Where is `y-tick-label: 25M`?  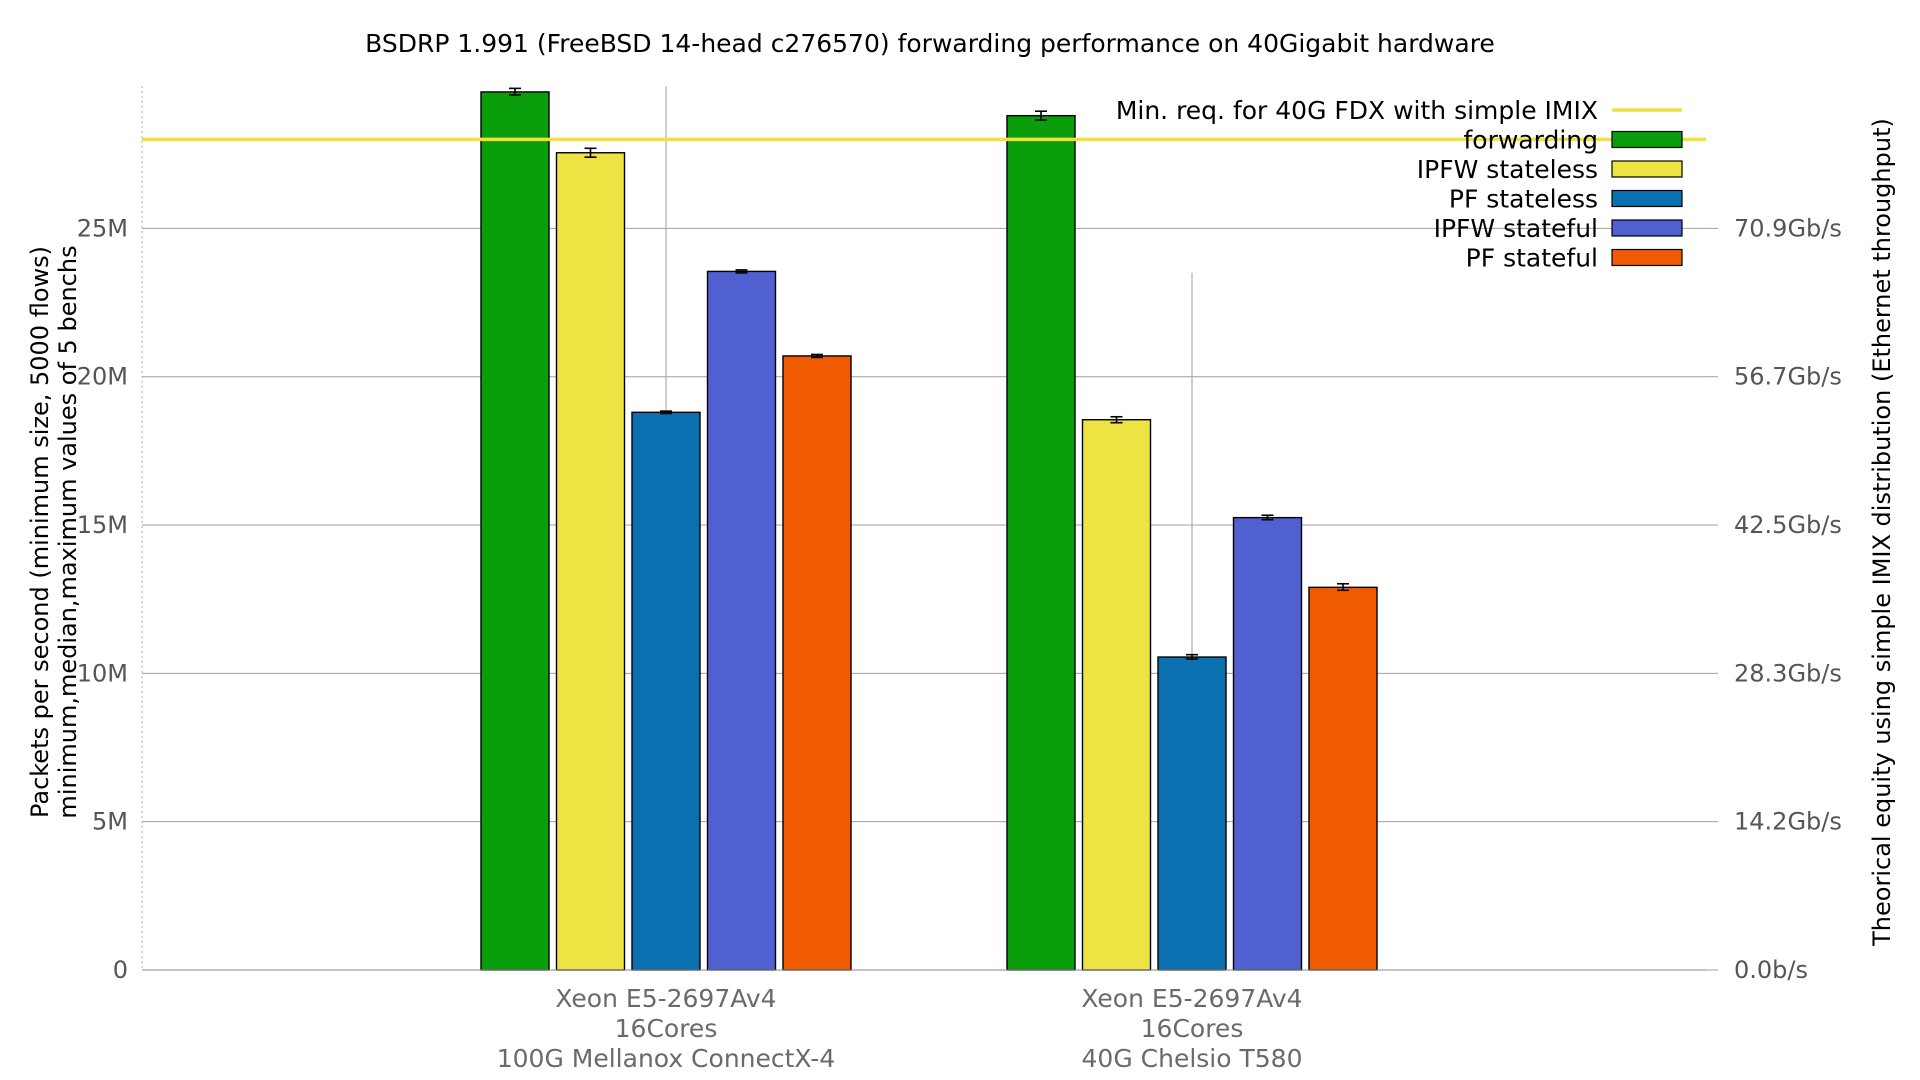 y-tick-label: 25M is located at coordinates (102, 228).